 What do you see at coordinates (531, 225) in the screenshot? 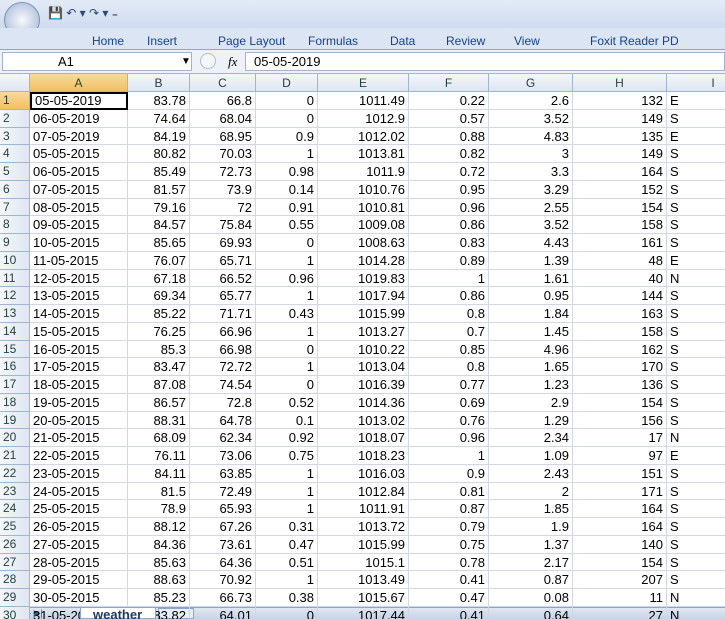
I see `cell: 3.52` at bounding box center [531, 225].